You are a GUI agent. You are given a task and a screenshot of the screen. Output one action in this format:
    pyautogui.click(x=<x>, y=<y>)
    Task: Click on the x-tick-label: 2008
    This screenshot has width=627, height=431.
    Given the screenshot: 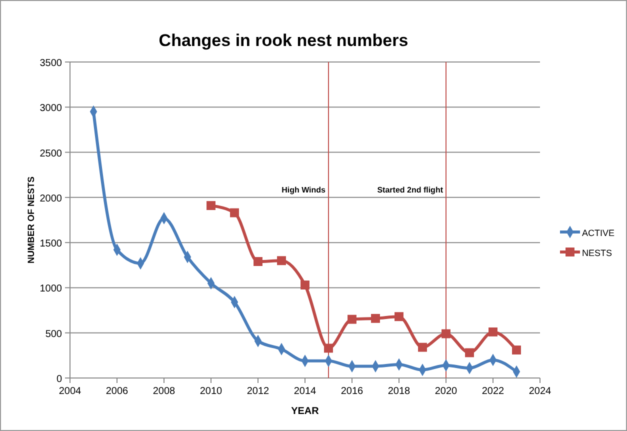 What is the action you would take?
    pyautogui.click(x=164, y=391)
    